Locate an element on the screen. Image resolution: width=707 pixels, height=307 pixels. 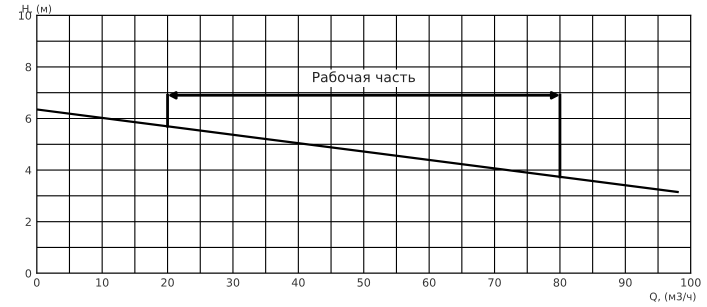
x-tick-label: 40 is located at coordinates (298, 282).